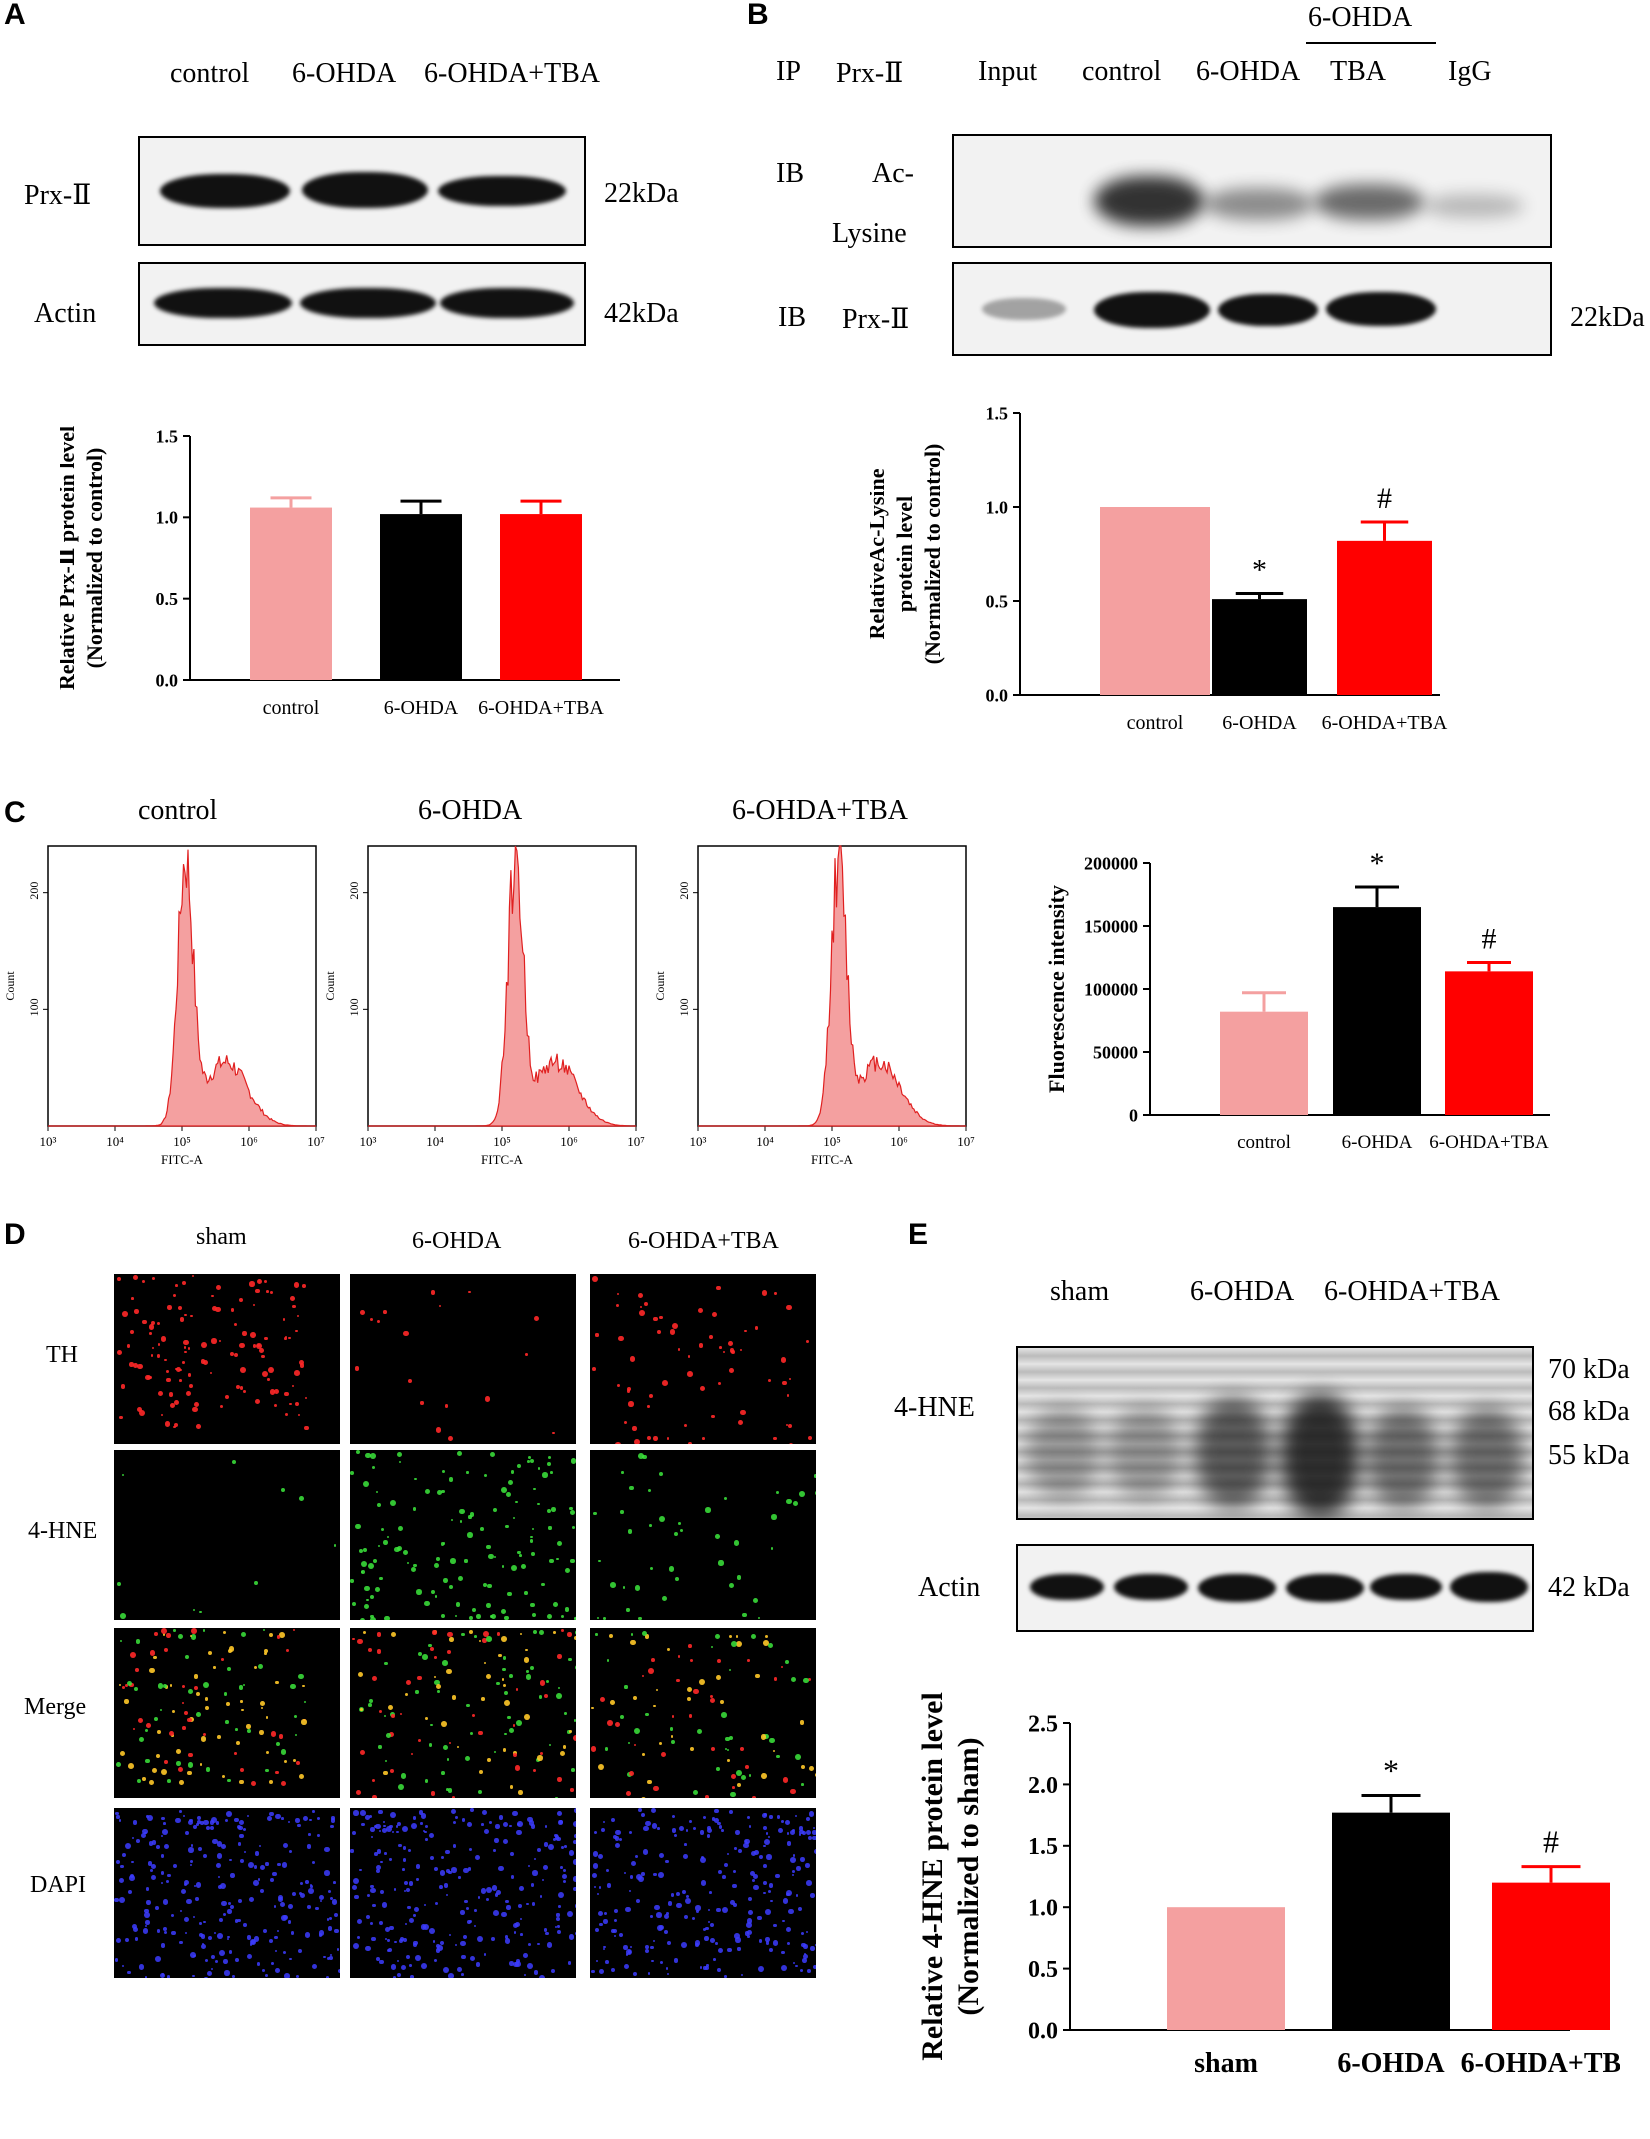  I want to click on x-tick-label: 10⁵, so click(502, 1141).